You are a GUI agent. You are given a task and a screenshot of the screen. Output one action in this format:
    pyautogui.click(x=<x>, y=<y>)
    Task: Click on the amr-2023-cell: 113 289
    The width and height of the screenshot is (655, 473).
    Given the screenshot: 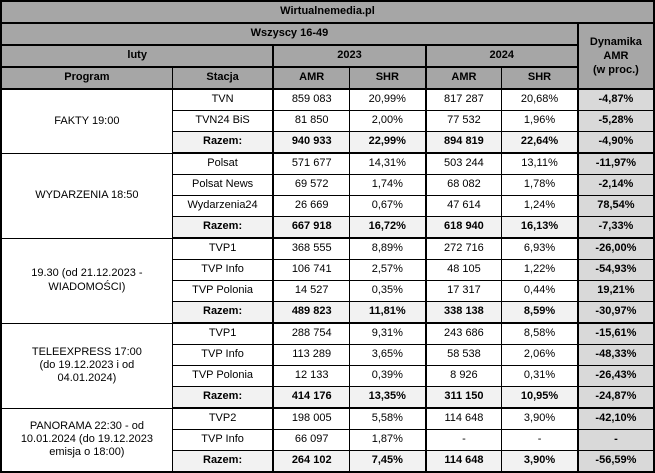 What is the action you would take?
    pyautogui.click(x=311, y=355)
    